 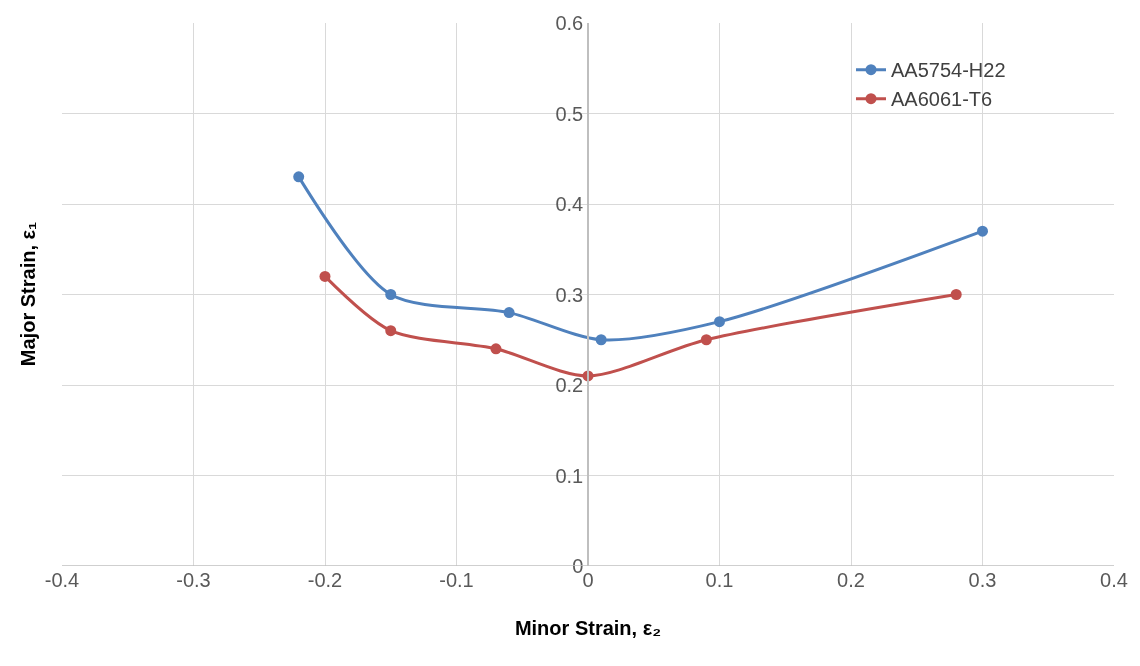 I want to click on x-tick-label: 0.2, so click(x=851, y=580).